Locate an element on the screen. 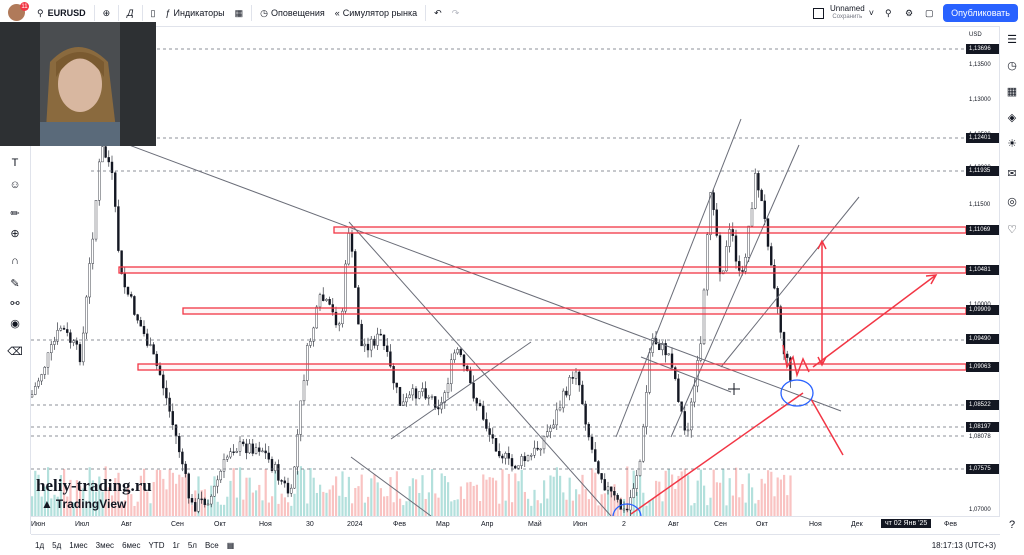 The height and width of the screenshot is (555, 1024). alerts-button: ◷ Оповещения is located at coordinates (292, 13).